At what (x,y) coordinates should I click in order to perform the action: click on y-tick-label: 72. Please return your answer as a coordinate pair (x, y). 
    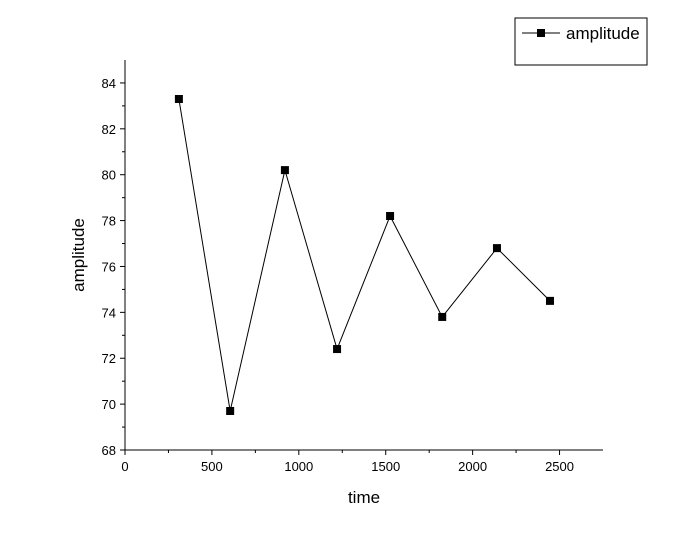
    Looking at the image, I should click on (109, 358).